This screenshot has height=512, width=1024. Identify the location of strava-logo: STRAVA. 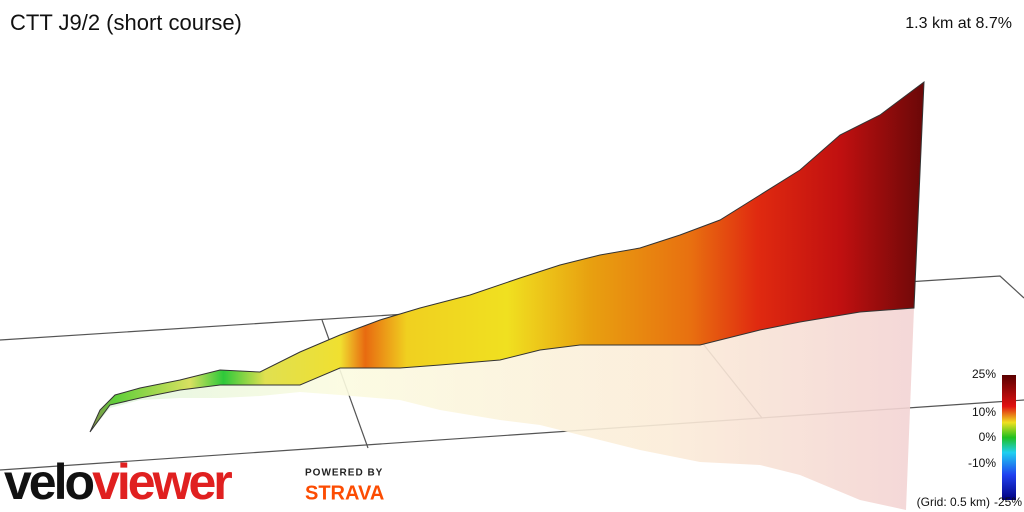
(344, 493).